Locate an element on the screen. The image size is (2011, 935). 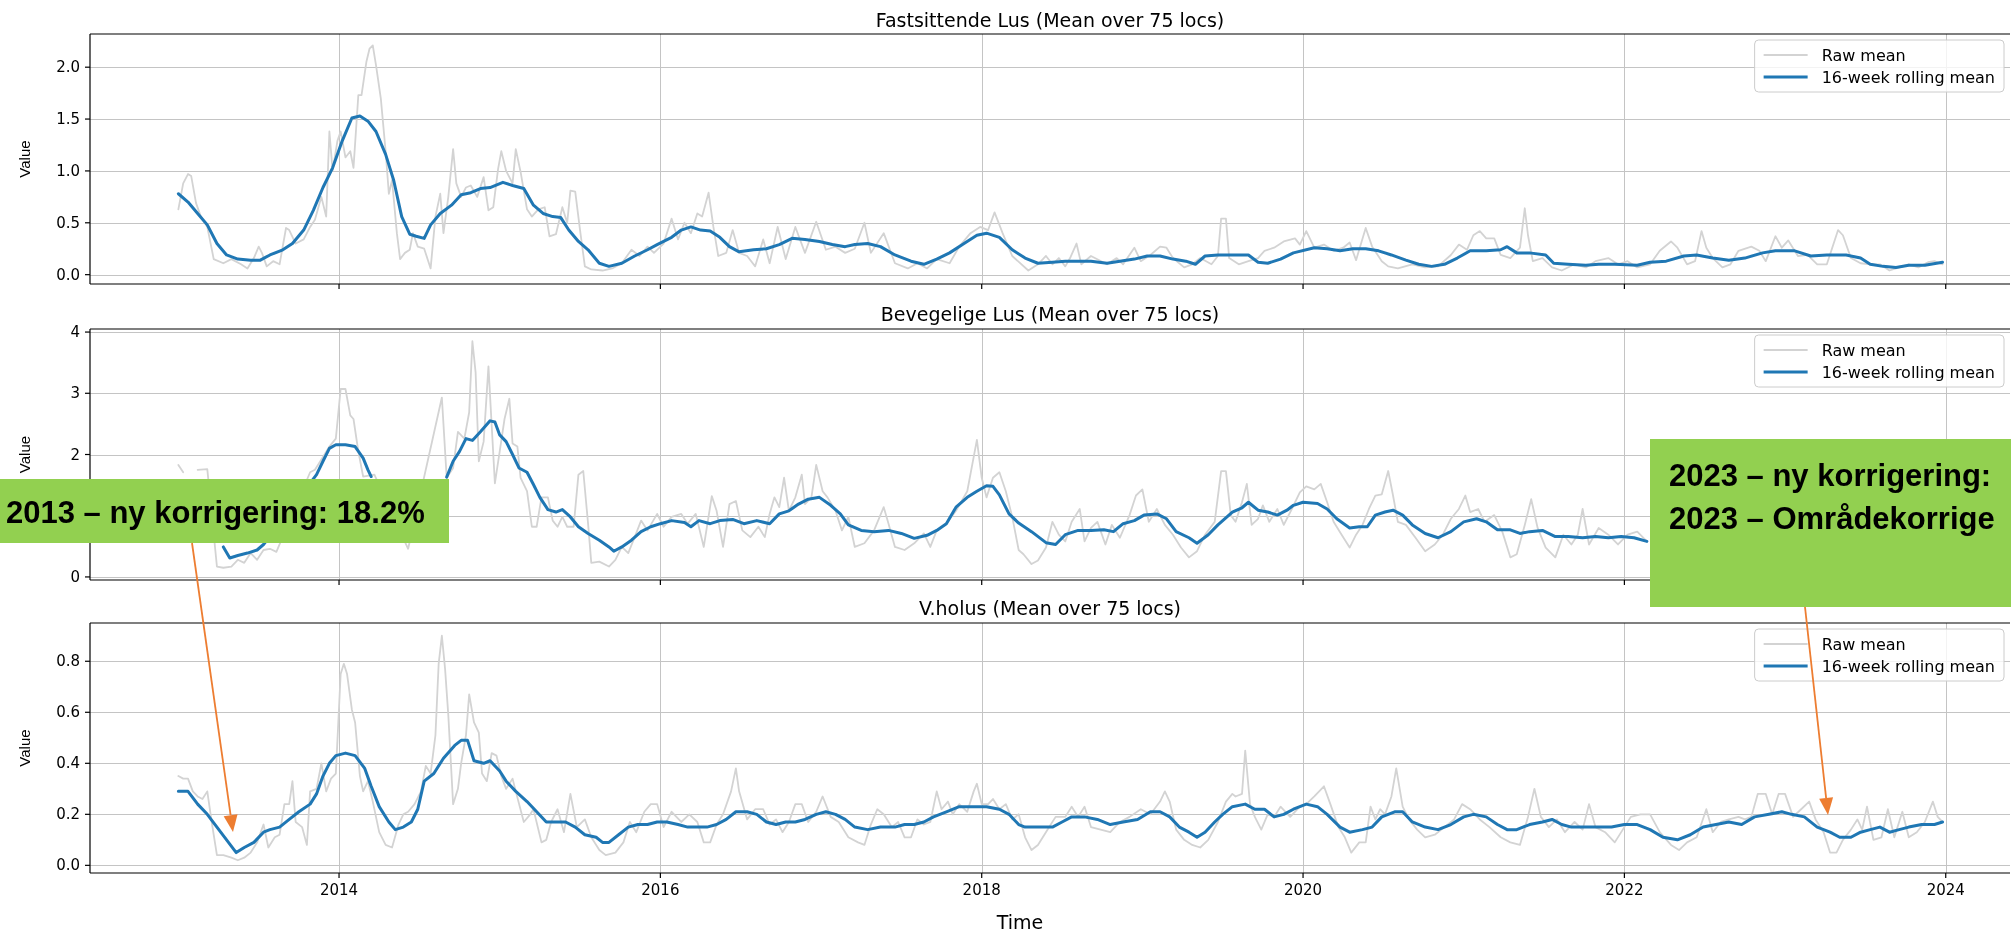
y-tick-label: 0.8 is located at coordinates (68, 661).